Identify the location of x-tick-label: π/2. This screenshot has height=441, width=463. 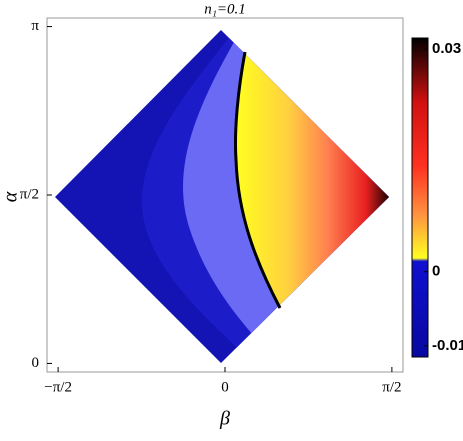
(391, 387).